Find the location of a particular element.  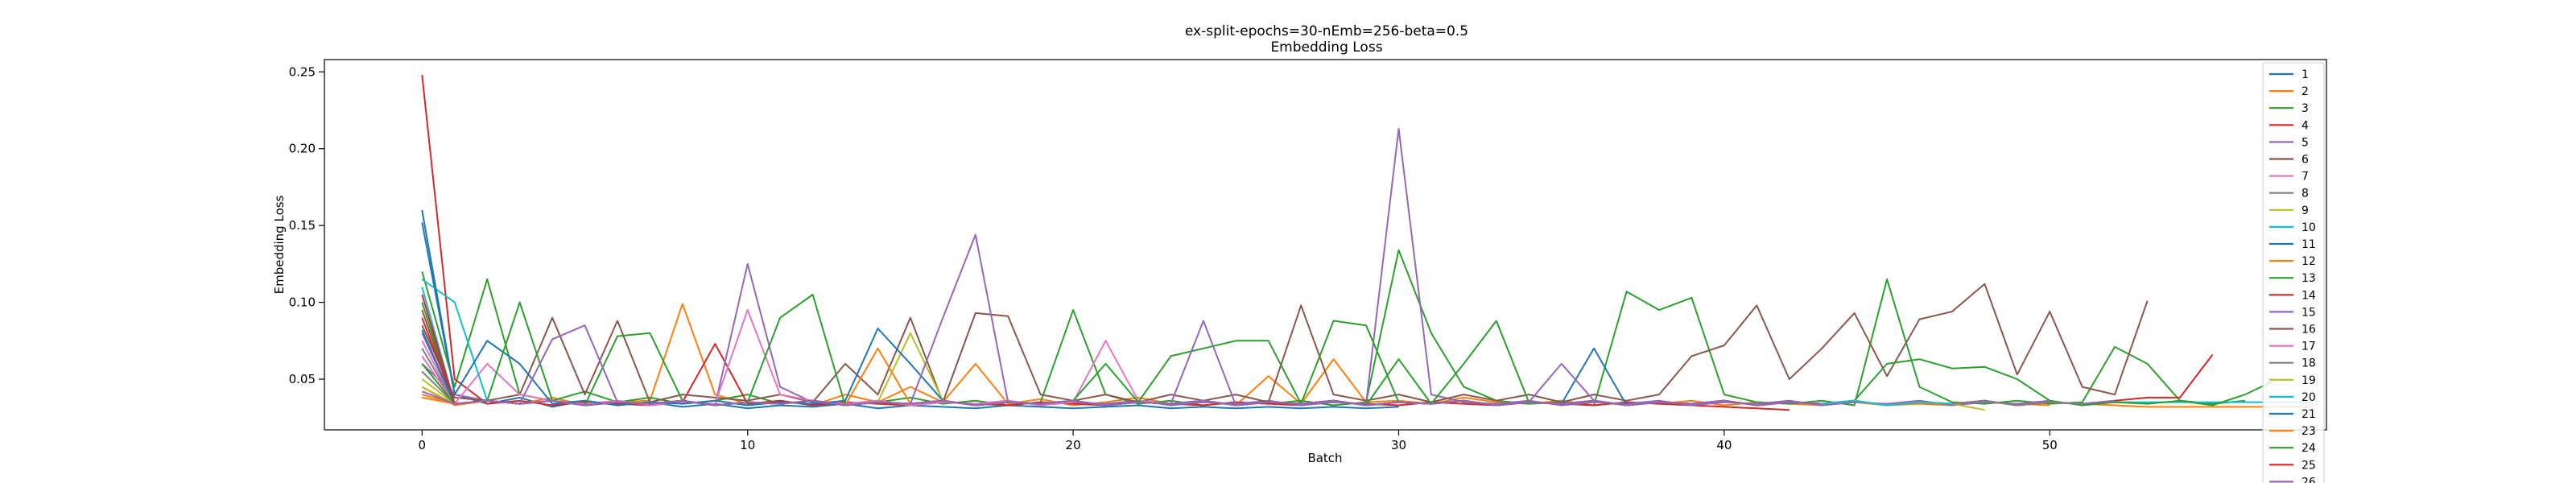

legend-label-14: 14 is located at coordinates (2308, 295).